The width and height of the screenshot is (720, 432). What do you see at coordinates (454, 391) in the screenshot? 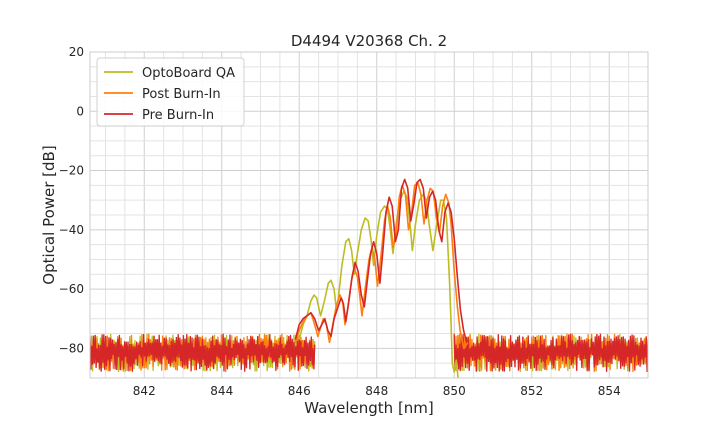
I see `x-tick-label: 850` at bounding box center [454, 391].